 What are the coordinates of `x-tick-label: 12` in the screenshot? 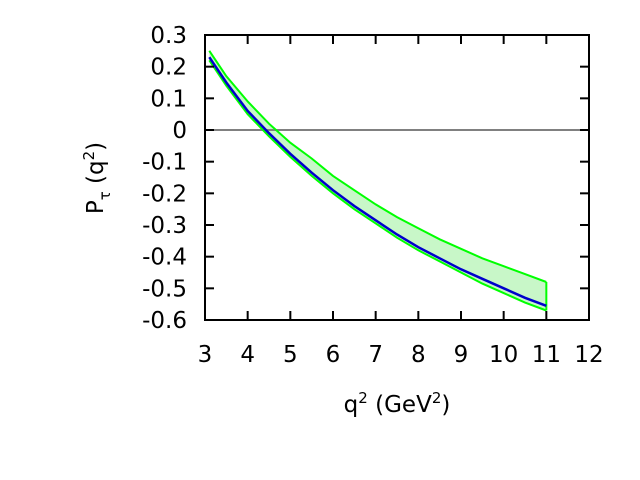 It's located at (588, 355).